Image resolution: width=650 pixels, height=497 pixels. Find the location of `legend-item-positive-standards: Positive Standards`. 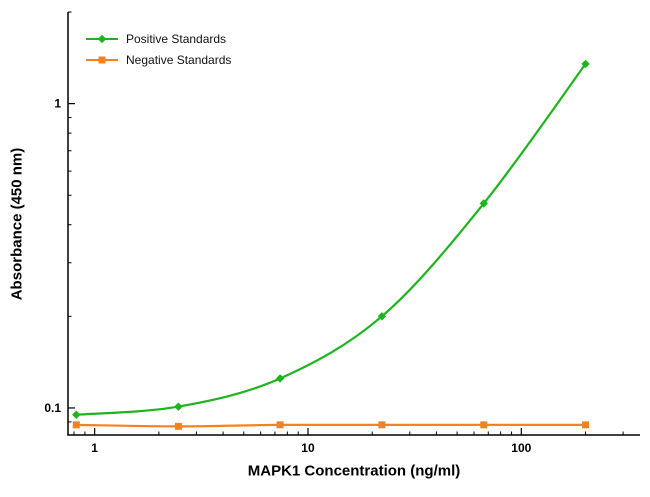

legend-item-positive-standards: Positive Standards is located at coordinates (158, 39).